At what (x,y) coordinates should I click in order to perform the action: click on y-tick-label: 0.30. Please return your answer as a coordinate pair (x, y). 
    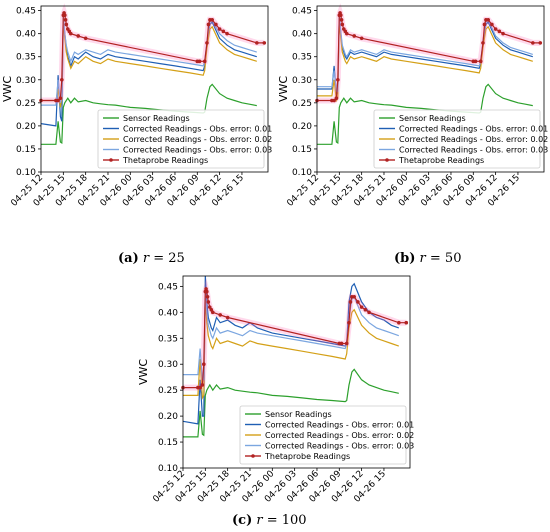
    Looking at the image, I should click on (26, 81).